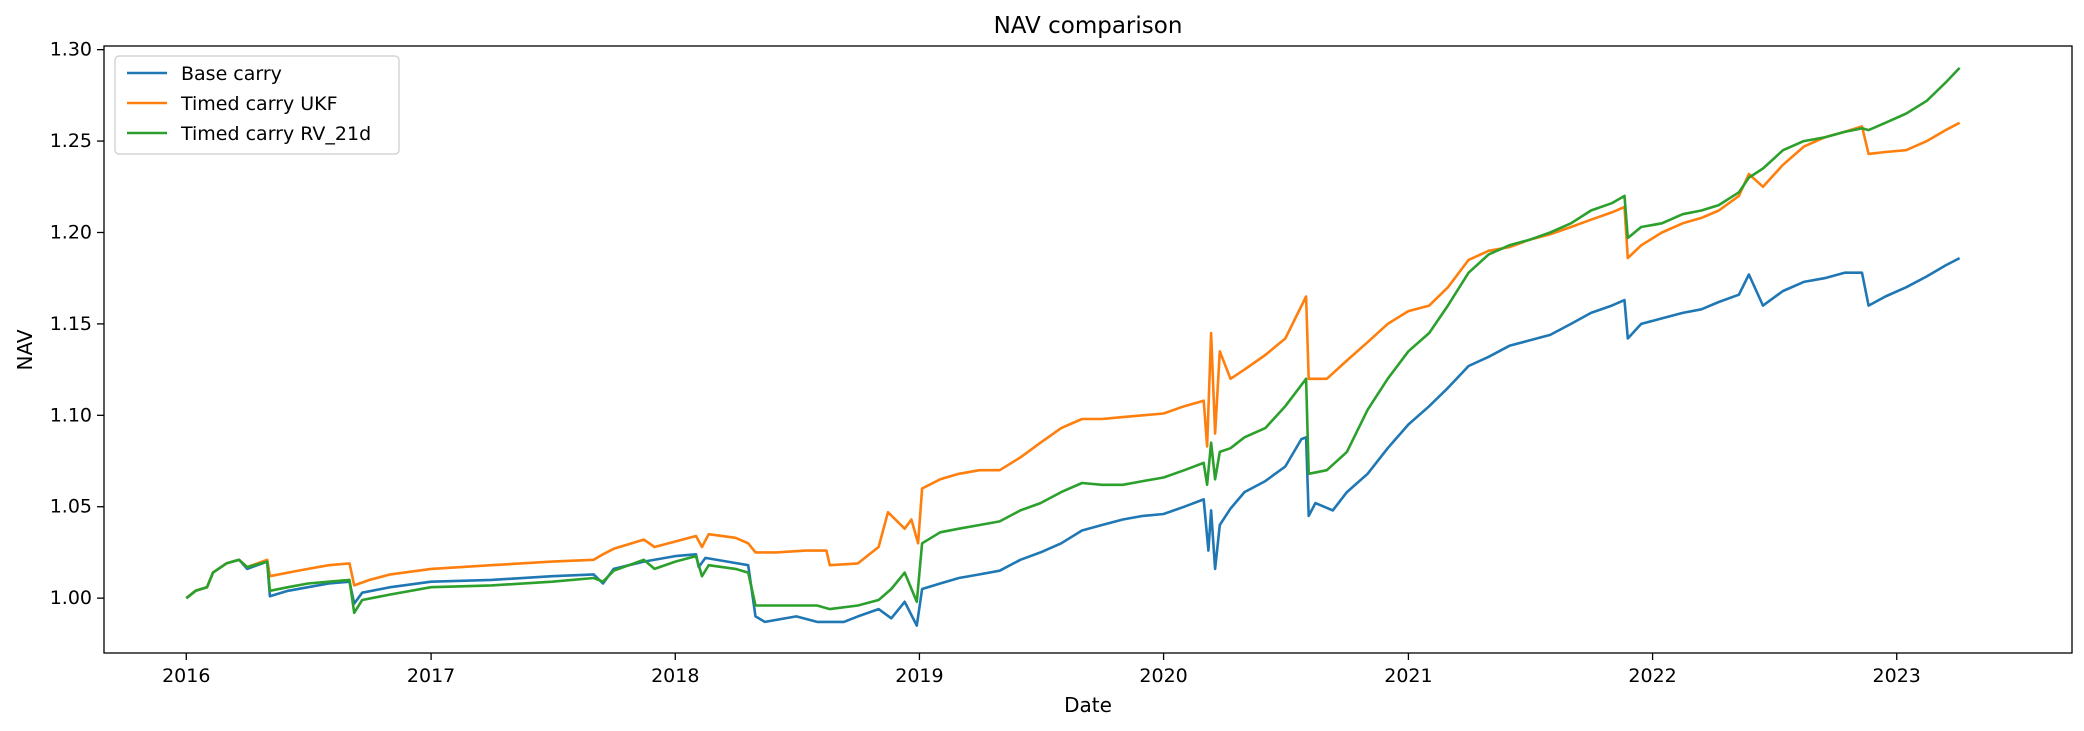  Describe the element at coordinates (71, 324) in the screenshot. I see `y-tick-label: 1.15` at that location.